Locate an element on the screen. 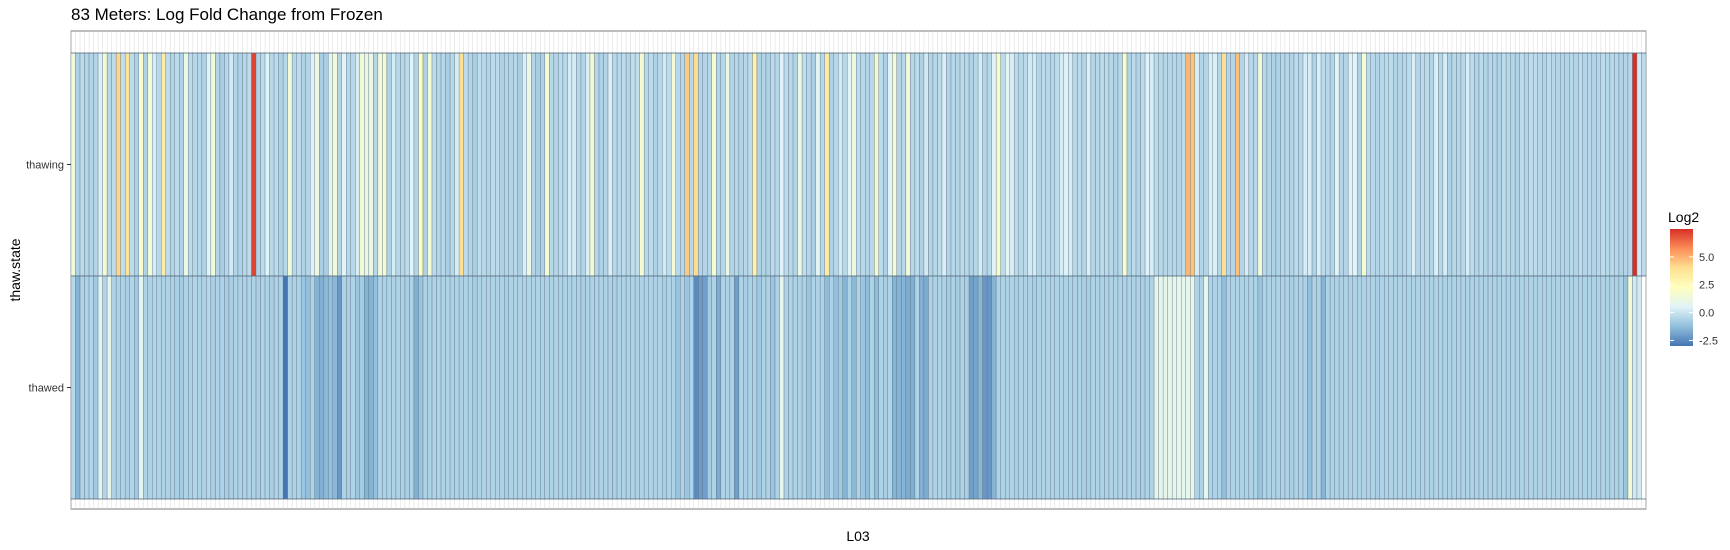 The image size is (1730, 550). legend-tick-label: -2.5 is located at coordinates (1708, 341).